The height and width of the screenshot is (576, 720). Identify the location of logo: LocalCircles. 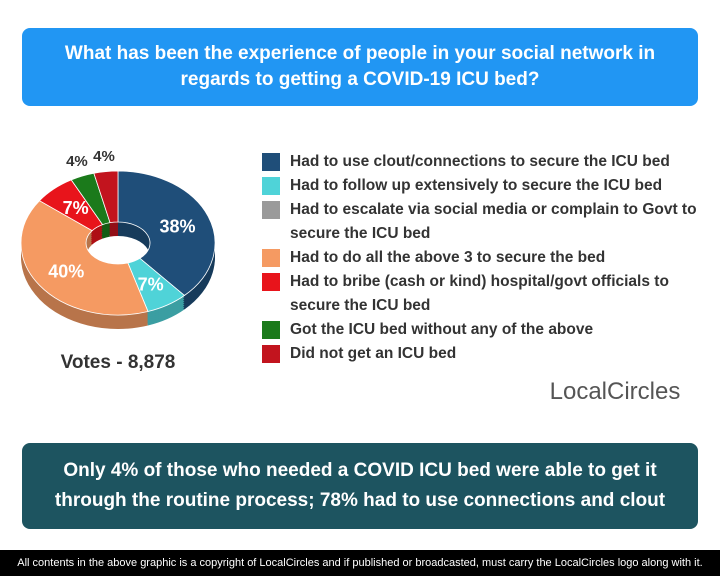
(615, 391).